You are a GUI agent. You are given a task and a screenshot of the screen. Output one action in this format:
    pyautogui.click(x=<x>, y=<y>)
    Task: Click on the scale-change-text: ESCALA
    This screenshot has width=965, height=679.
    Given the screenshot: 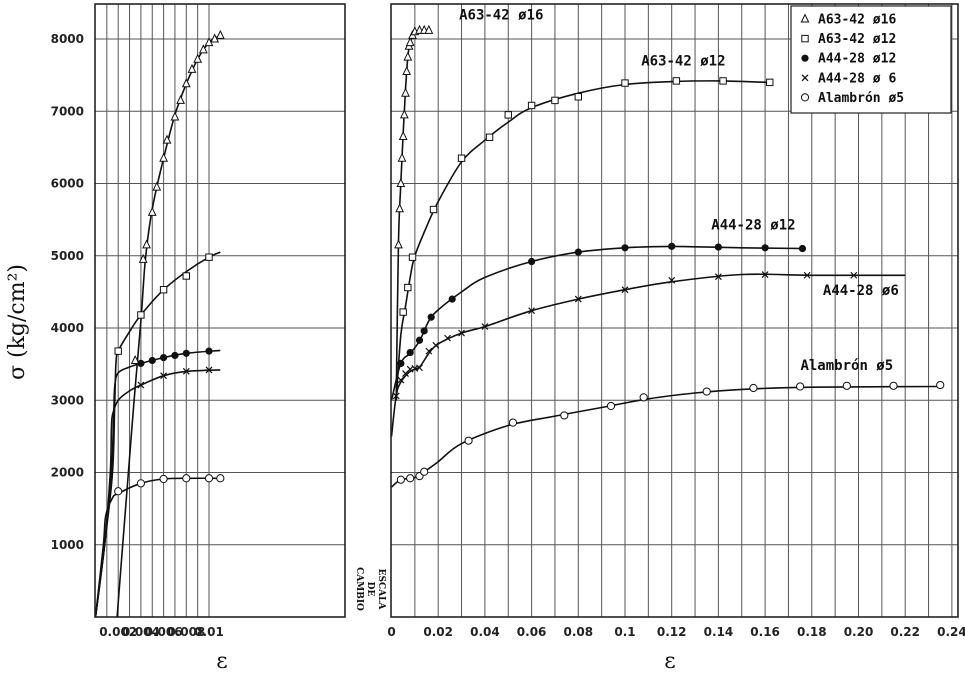 What is the action you would take?
    pyautogui.click(x=381, y=590)
    